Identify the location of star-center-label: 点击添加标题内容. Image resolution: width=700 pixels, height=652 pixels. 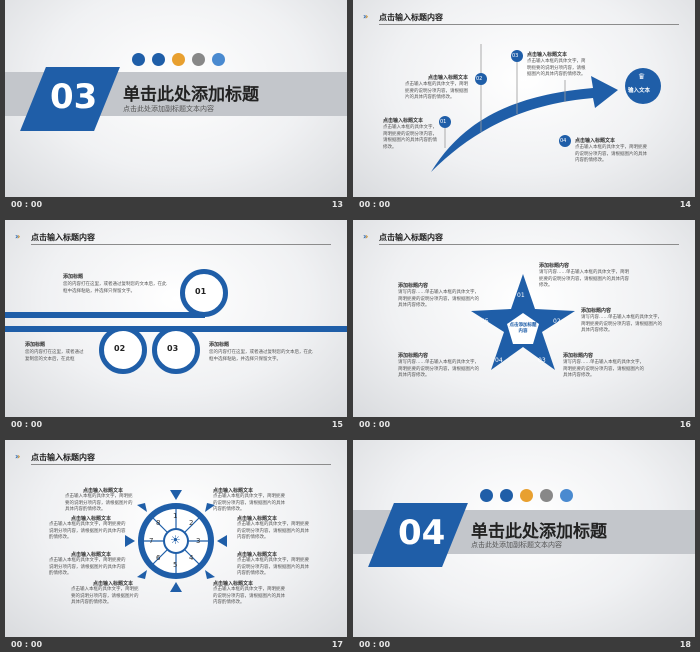
(523, 328).